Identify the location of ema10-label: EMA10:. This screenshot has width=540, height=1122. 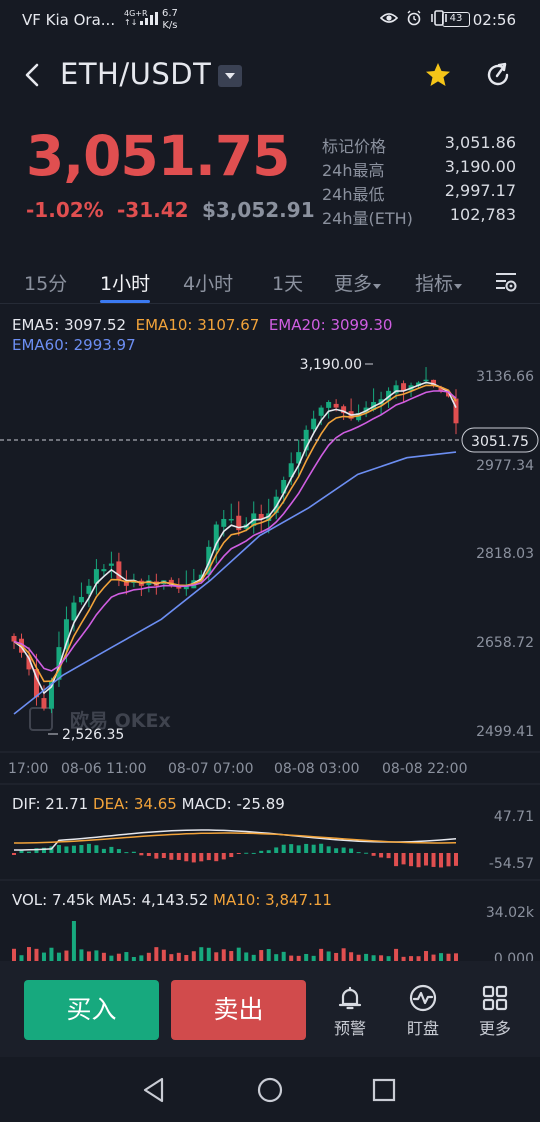
(164, 325).